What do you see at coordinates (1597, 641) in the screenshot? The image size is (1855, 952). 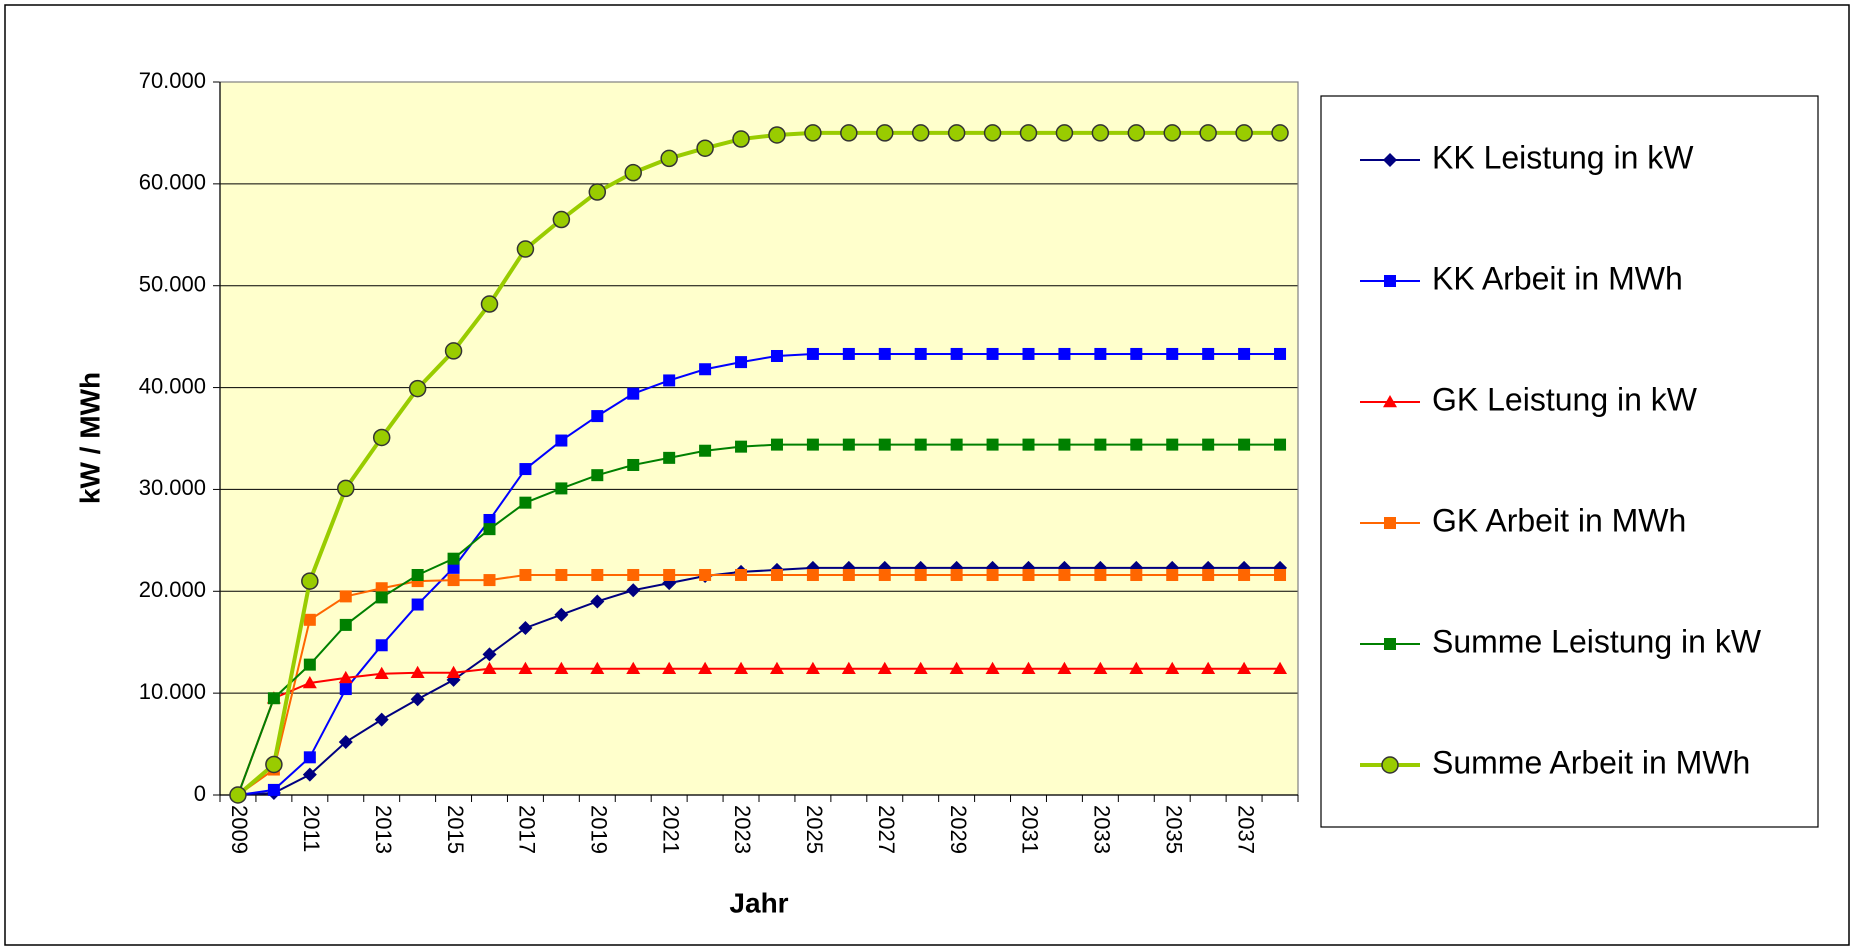 I see `legend-label: Summe Leistung in kW` at bounding box center [1597, 641].